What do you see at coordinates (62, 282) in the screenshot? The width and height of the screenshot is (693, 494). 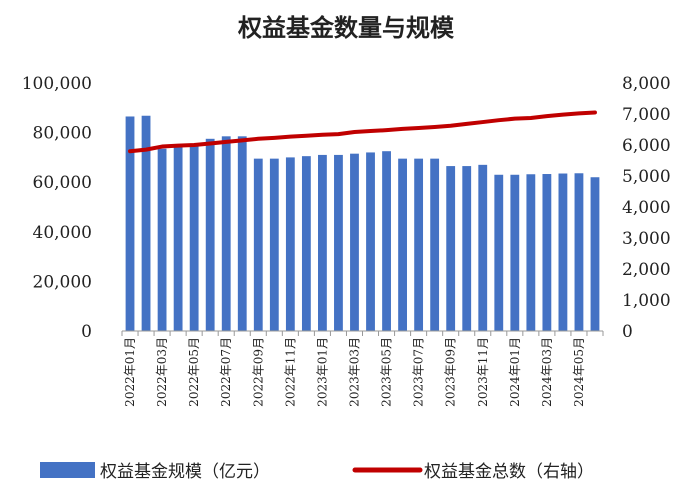 I see `left-y-tick-label: 20,000` at bounding box center [62, 282].